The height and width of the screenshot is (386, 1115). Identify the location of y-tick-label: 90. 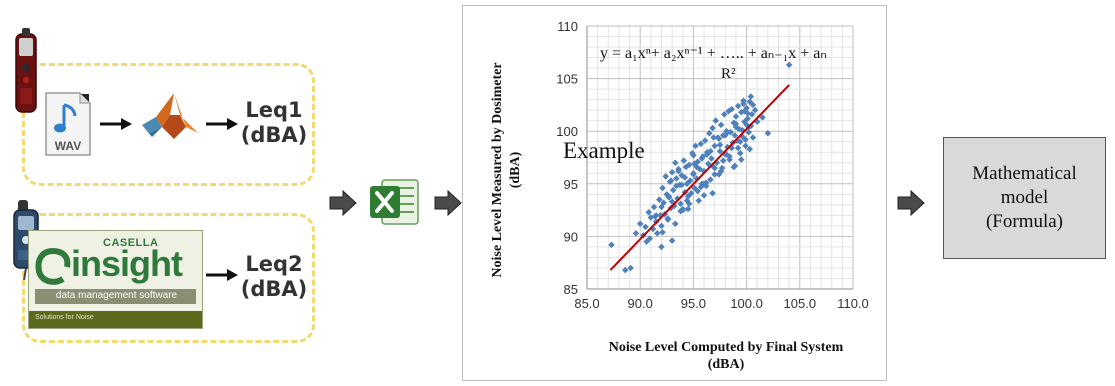
(571, 236).